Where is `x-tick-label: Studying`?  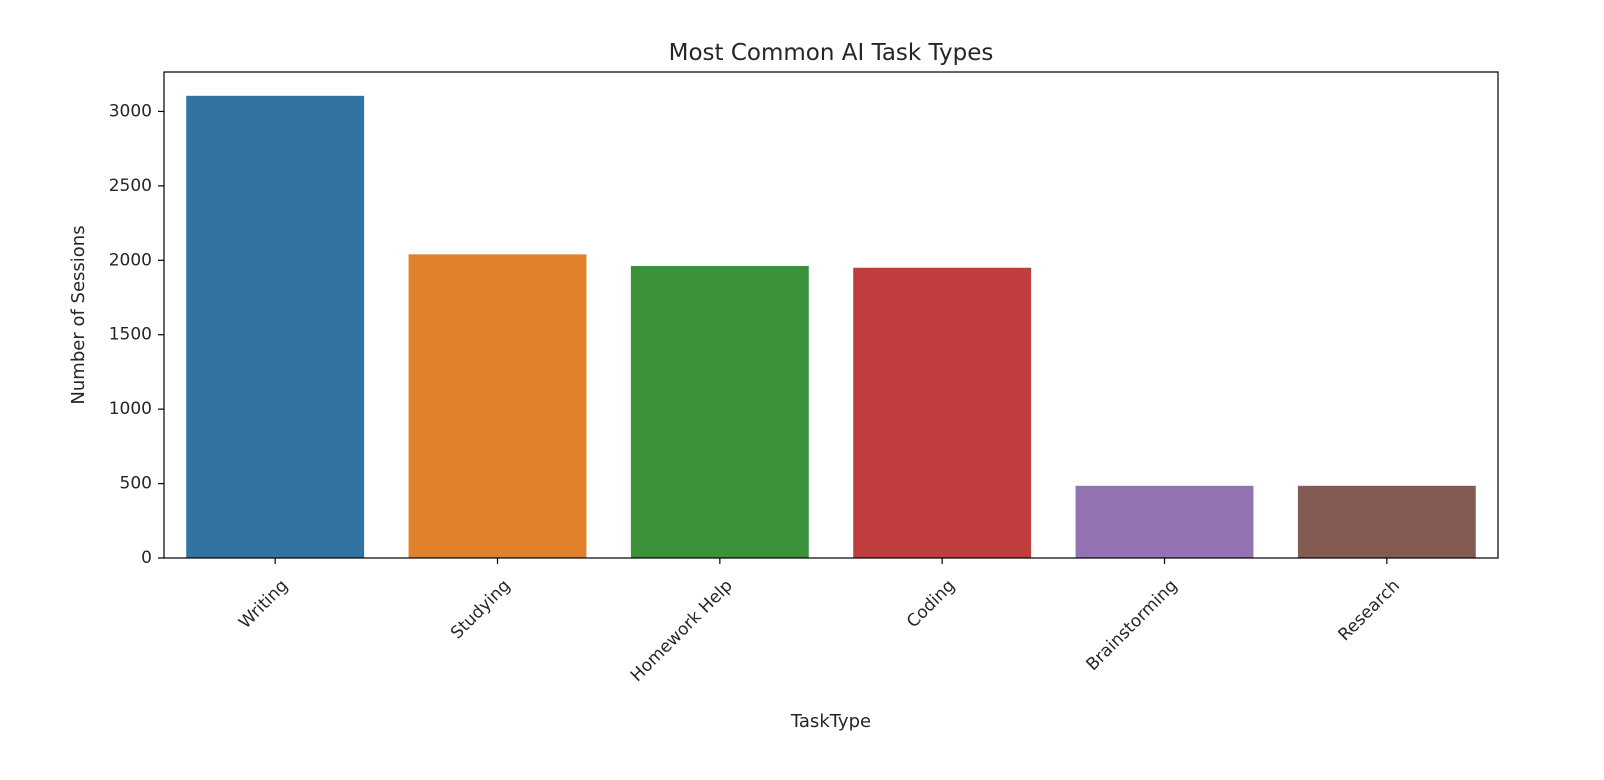 x-tick-label: Studying is located at coordinates (480, 609).